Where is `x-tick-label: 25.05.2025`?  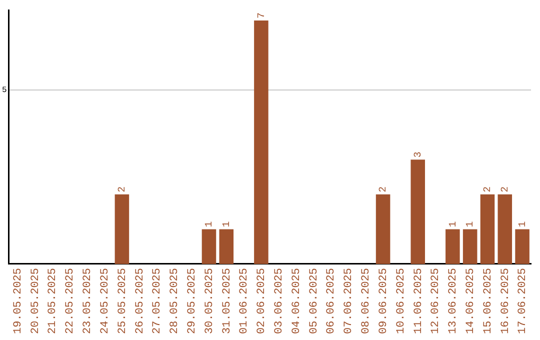 x-tick-label: 25.05.2025 is located at coordinates (122, 301).